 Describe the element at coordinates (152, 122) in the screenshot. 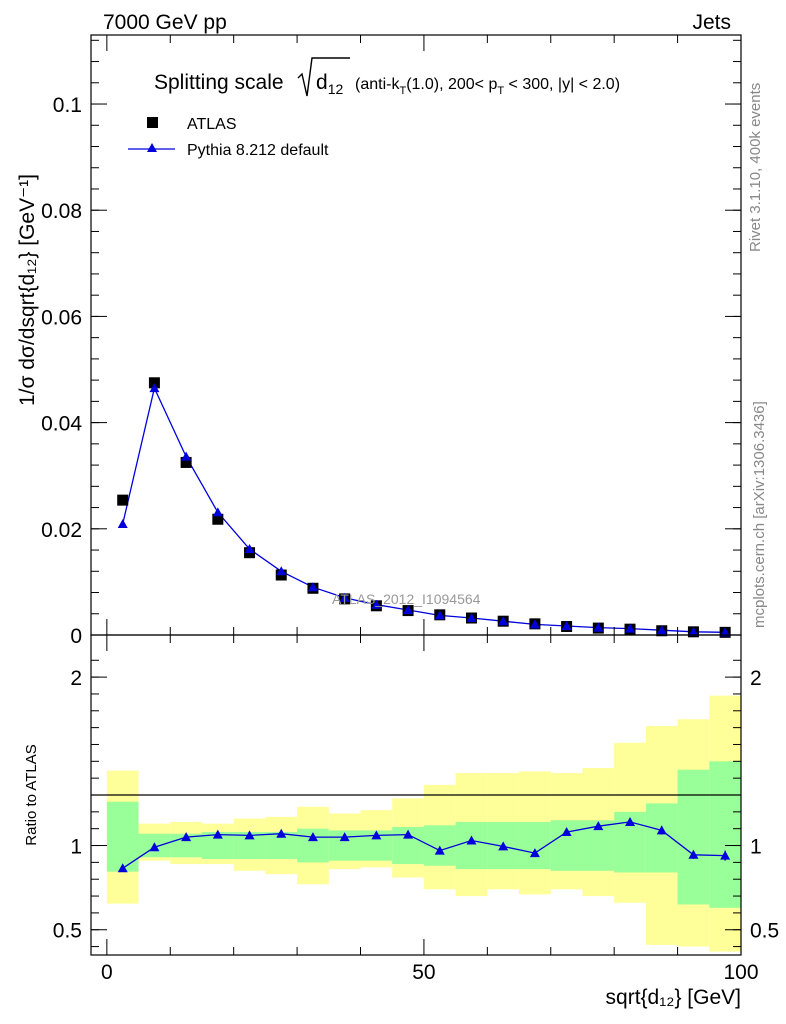

I see `legend-data-marker` at that location.